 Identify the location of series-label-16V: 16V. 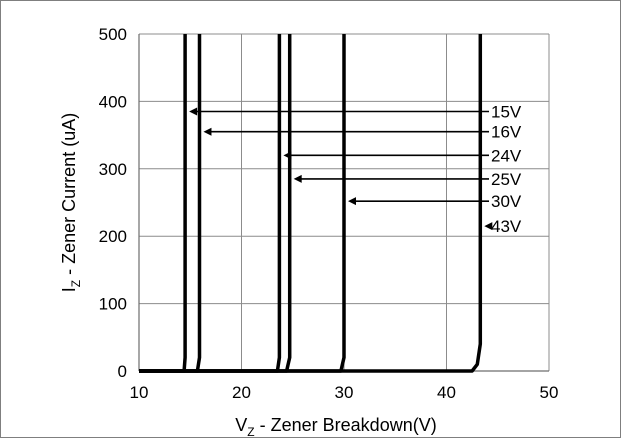
(506, 132).